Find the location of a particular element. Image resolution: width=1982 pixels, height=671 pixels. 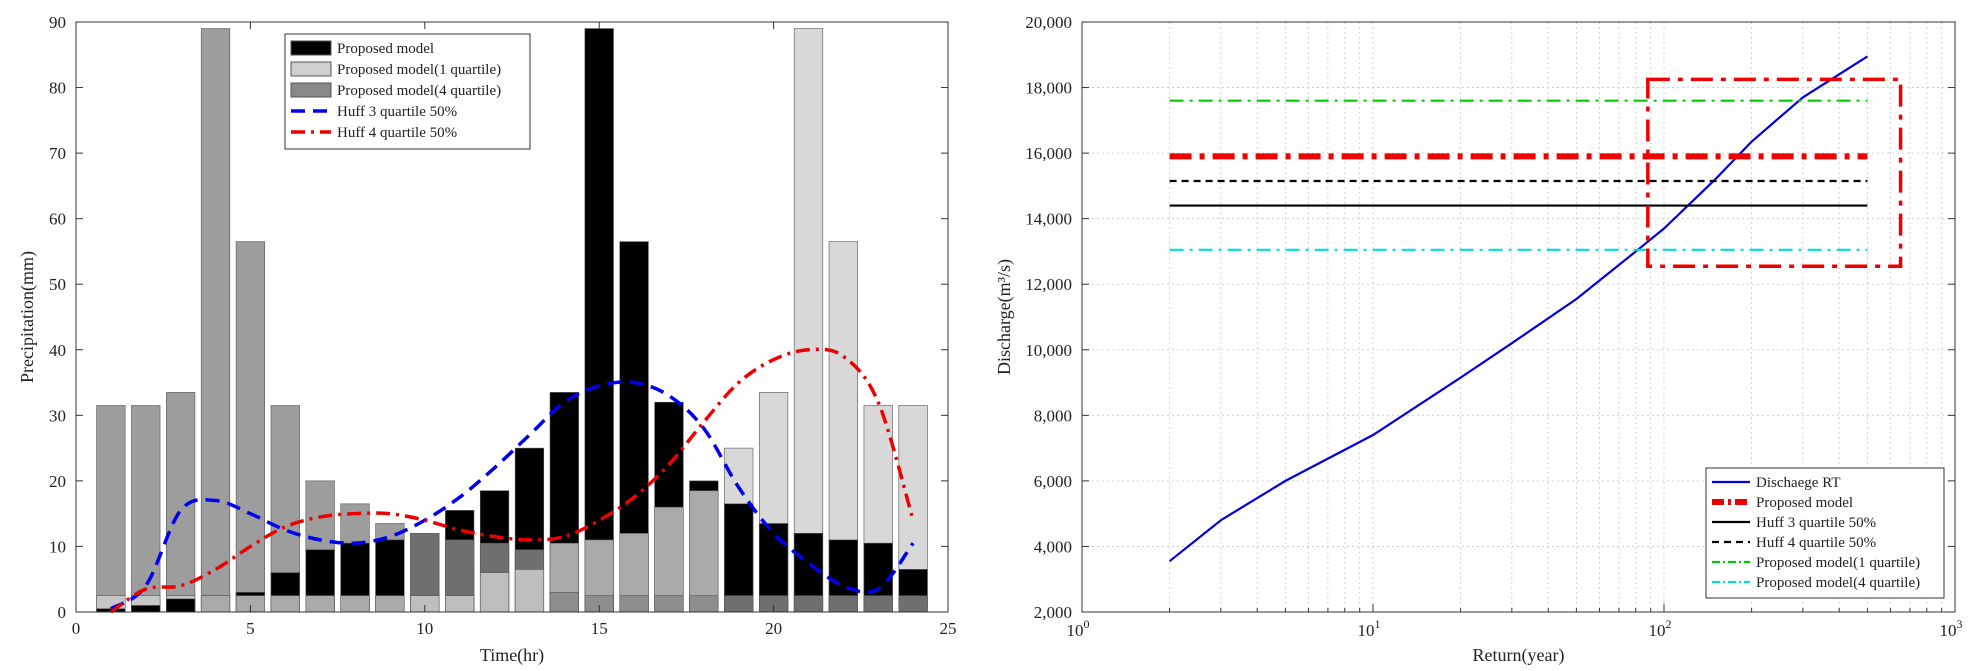

x-tick-exponent: 3 is located at coordinates (1960, 624).